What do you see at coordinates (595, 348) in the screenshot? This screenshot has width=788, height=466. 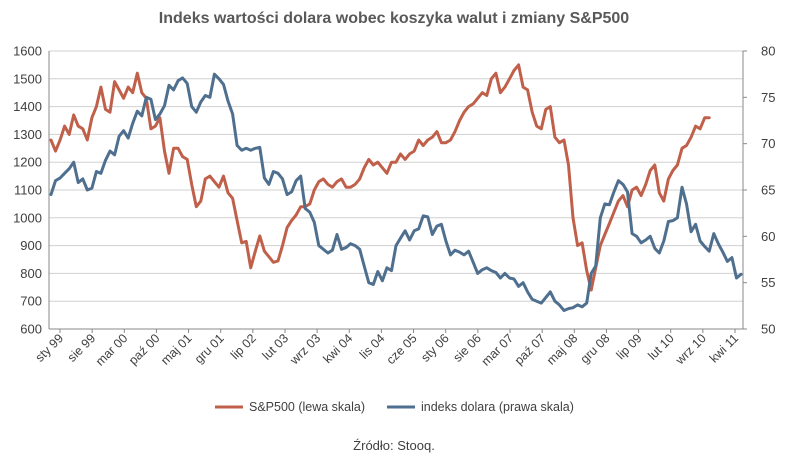 I see `x-tick-label: gru 08` at bounding box center [595, 348].